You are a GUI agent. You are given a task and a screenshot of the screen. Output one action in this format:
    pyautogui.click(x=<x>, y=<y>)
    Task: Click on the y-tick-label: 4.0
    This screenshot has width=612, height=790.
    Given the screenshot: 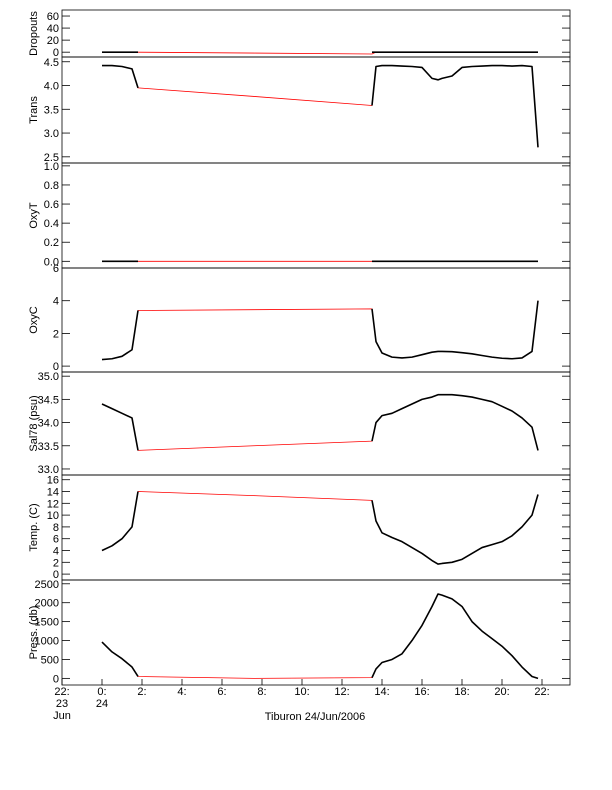 What is the action you would take?
    pyautogui.click(x=51, y=87)
    